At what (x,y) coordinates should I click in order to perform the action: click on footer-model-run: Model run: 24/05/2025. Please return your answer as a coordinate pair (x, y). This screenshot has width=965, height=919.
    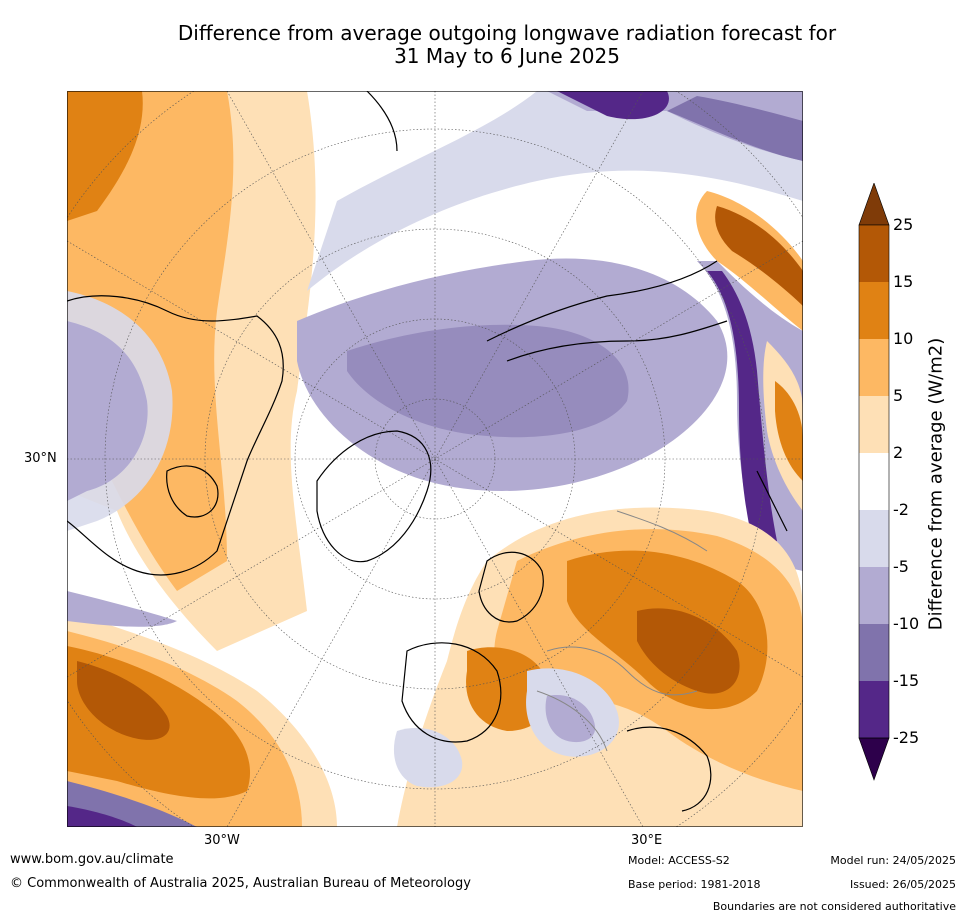
    Looking at the image, I should click on (893, 860).